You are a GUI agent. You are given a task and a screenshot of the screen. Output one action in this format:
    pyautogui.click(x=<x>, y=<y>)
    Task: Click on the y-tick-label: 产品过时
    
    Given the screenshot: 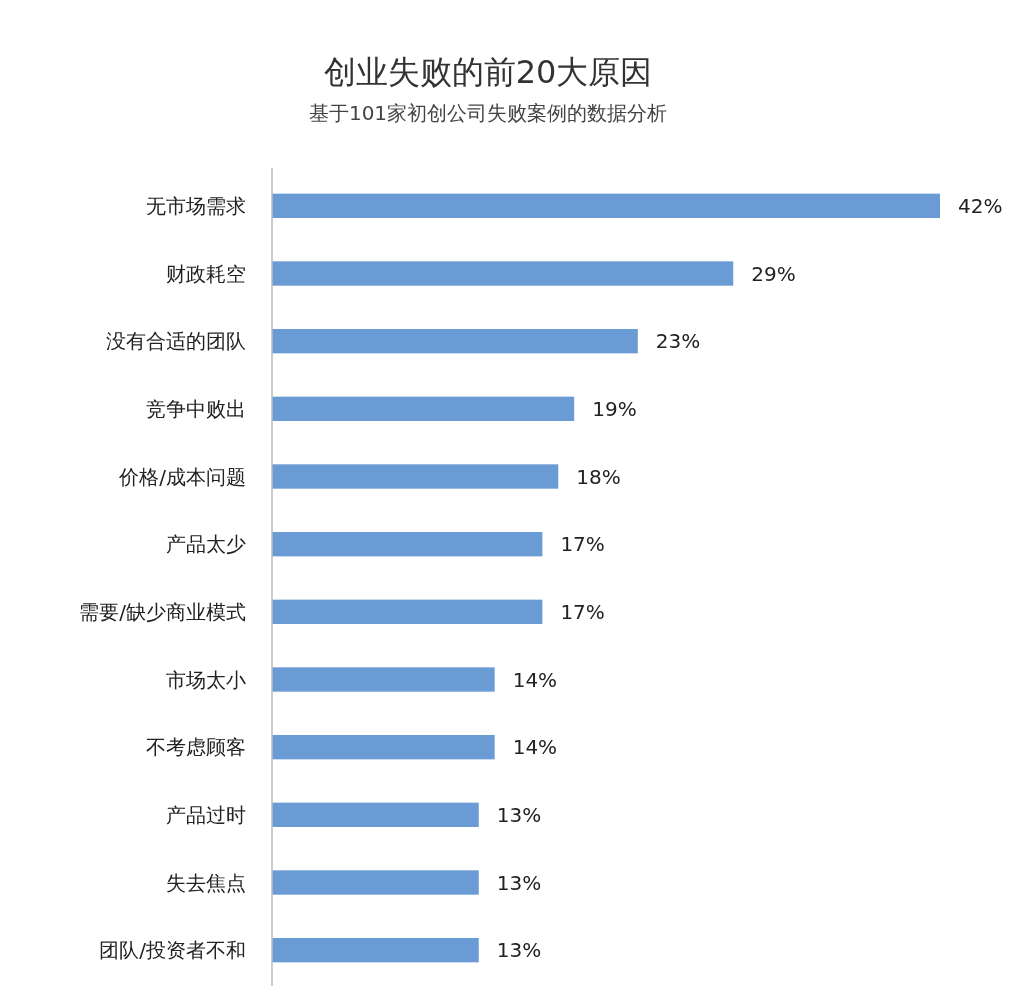 What is the action you would take?
    pyautogui.click(x=206, y=814)
    